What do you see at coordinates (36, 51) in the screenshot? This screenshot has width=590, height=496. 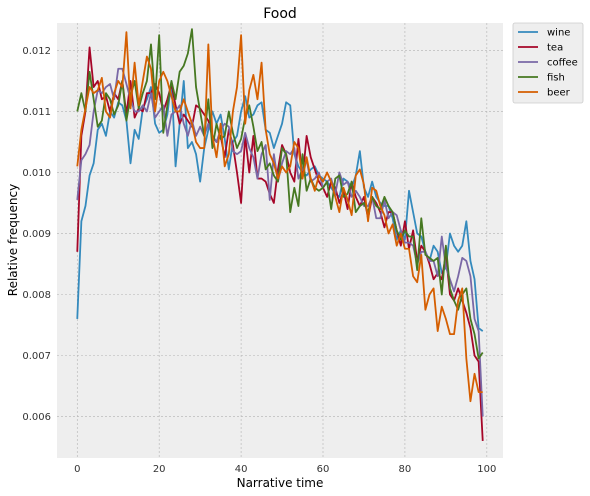 I see `y-tick-label: 0.012` at bounding box center [36, 51].